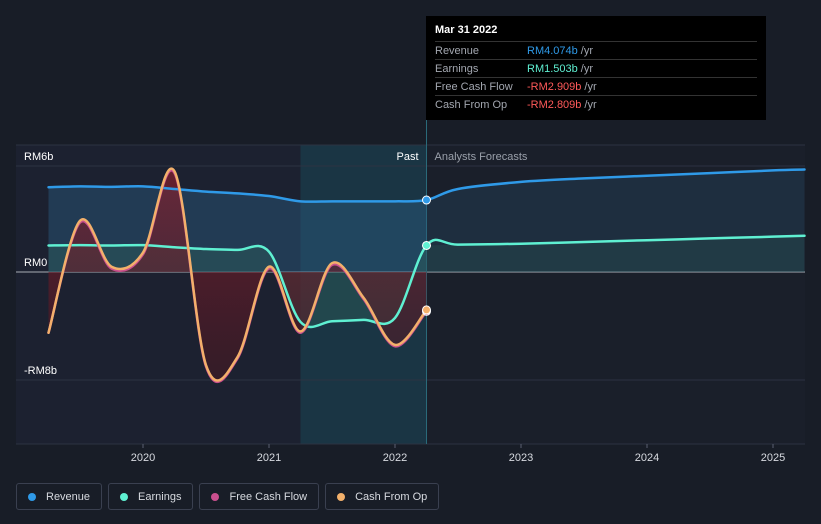 The width and height of the screenshot is (821, 524). What do you see at coordinates (68, 496) in the screenshot?
I see `legend-label: Revenue` at bounding box center [68, 496].